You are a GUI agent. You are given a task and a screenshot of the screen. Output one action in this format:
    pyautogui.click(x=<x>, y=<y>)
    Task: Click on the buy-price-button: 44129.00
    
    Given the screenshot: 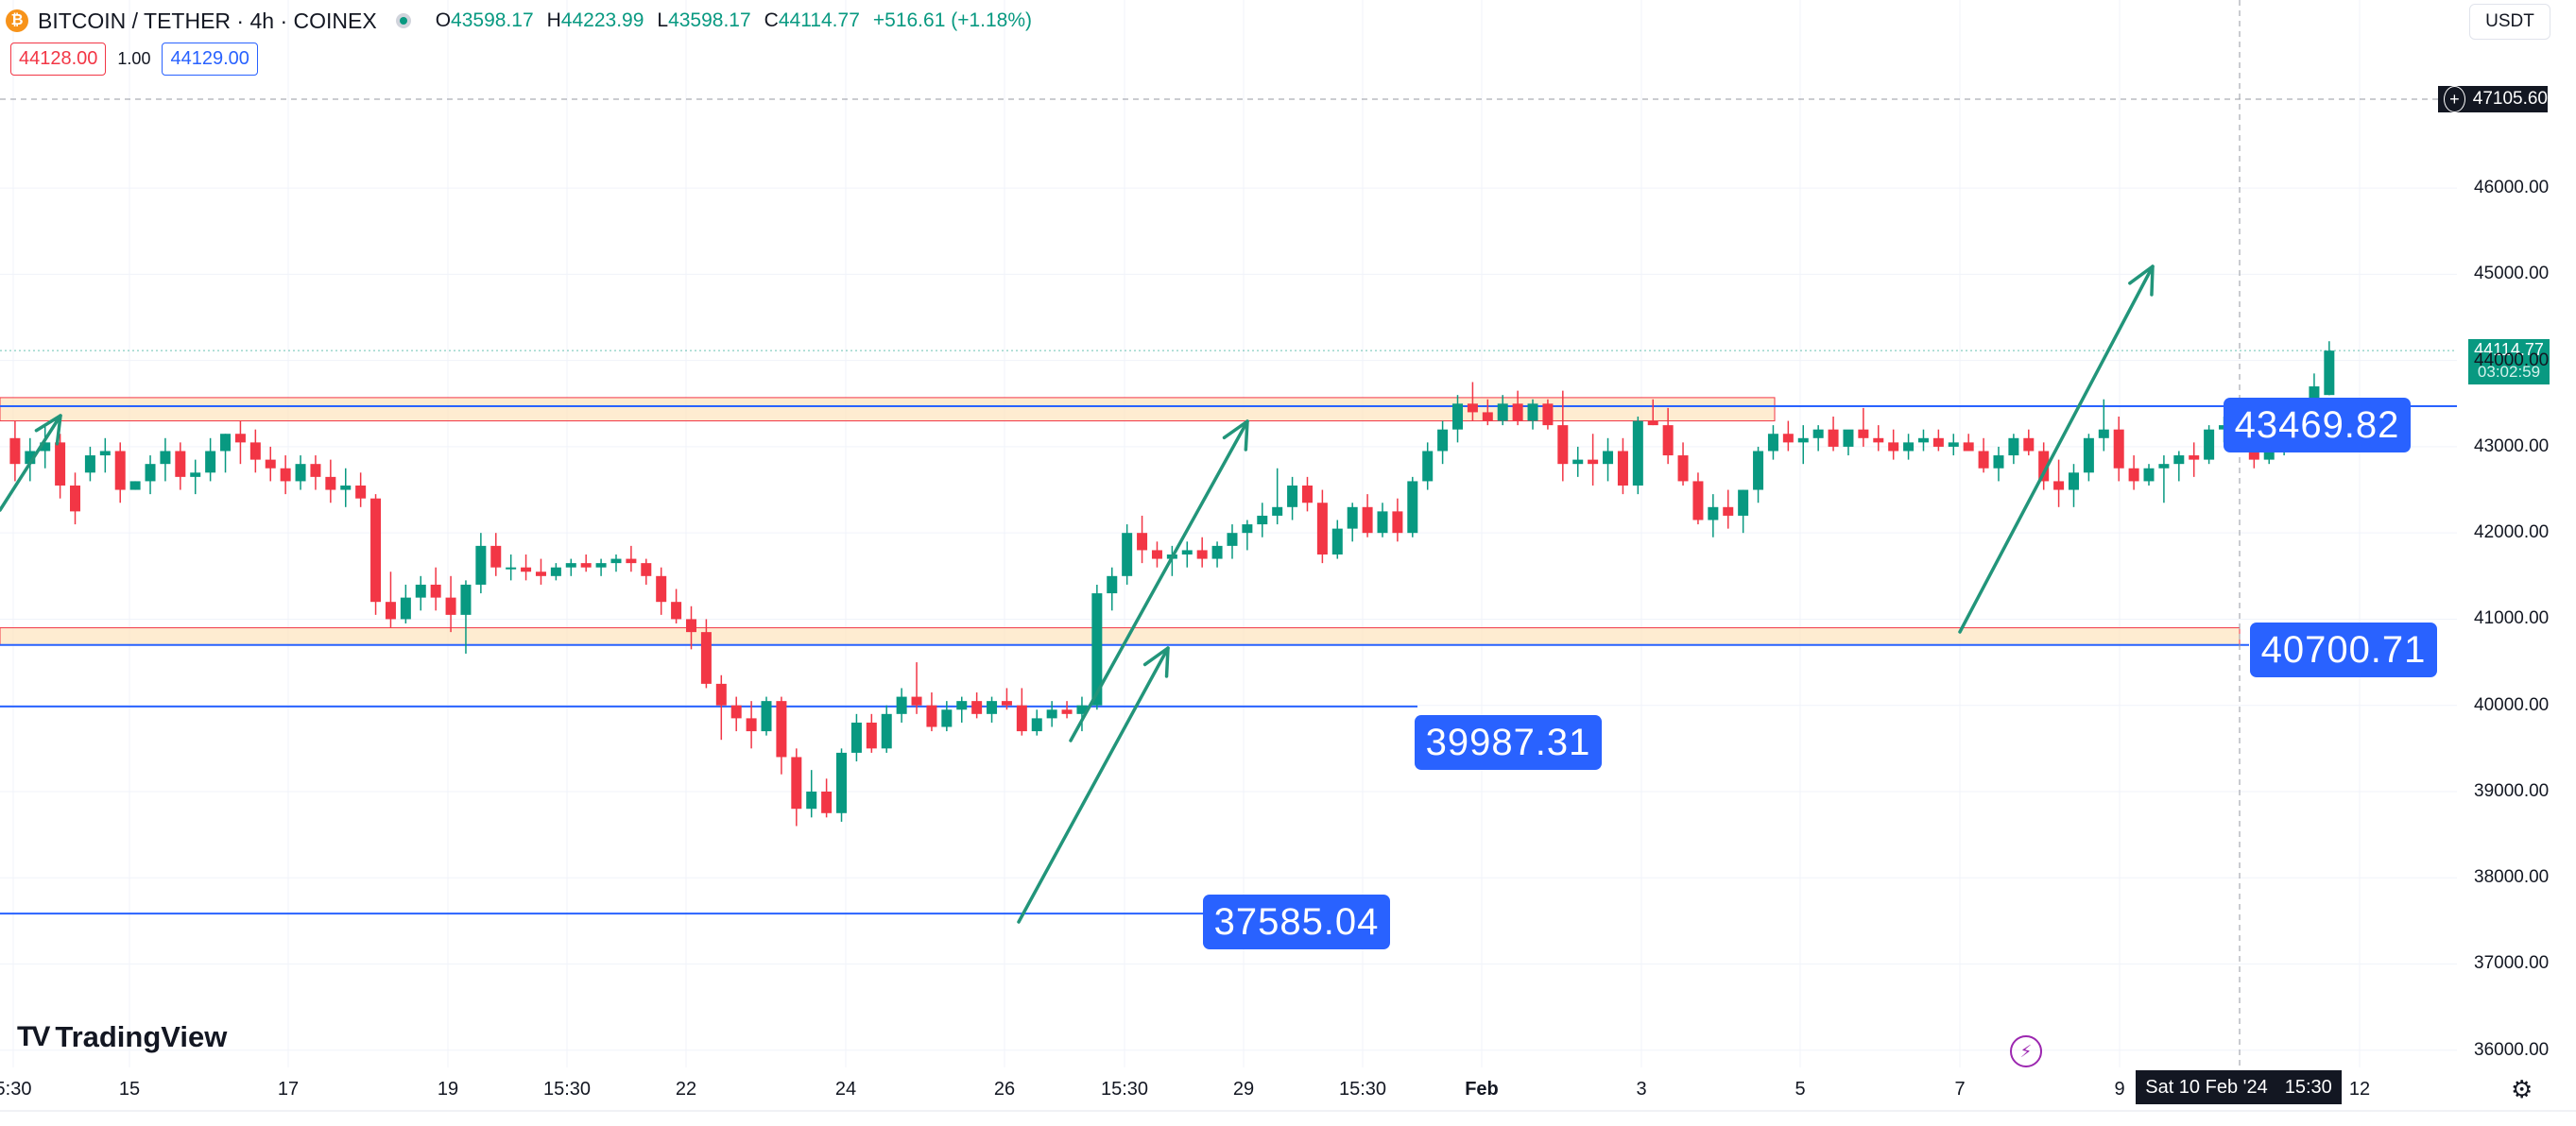 What is the action you would take?
    pyautogui.click(x=210, y=59)
    